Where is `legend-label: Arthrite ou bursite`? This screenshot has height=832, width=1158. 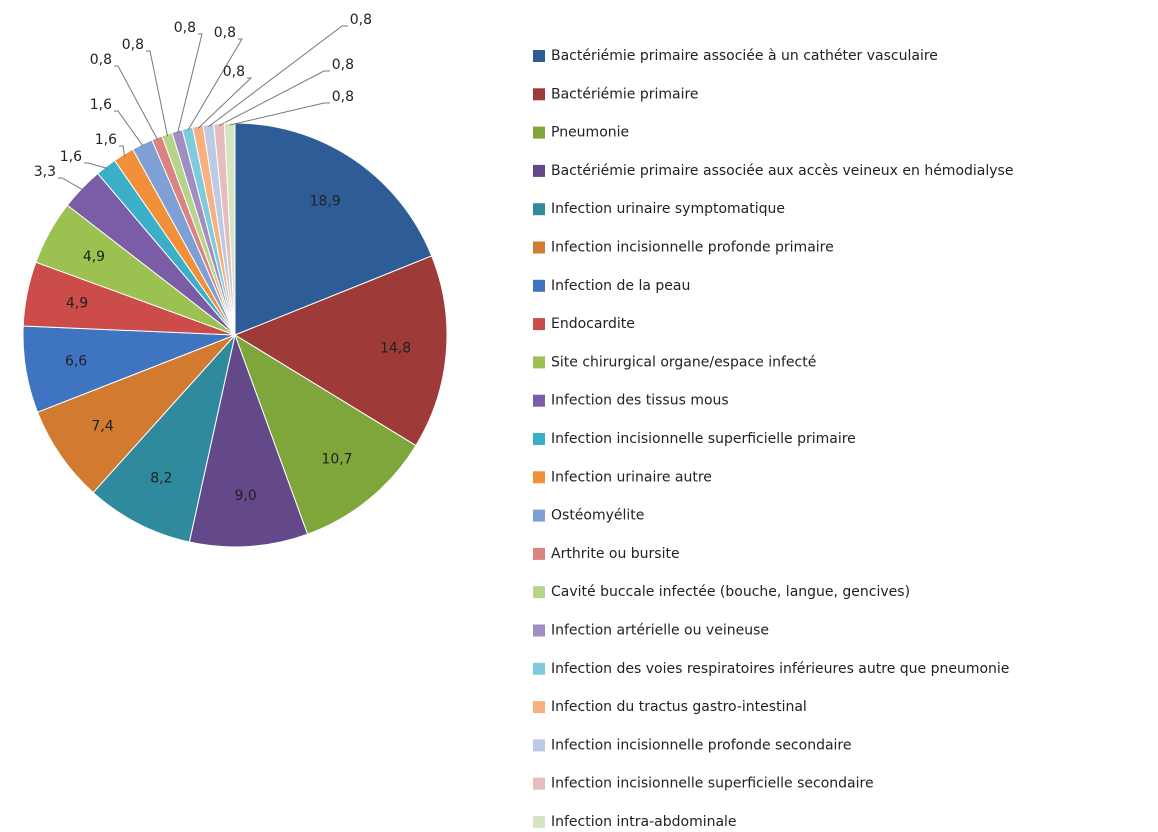 legend-label: Arthrite ou bursite is located at coordinates (615, 554).